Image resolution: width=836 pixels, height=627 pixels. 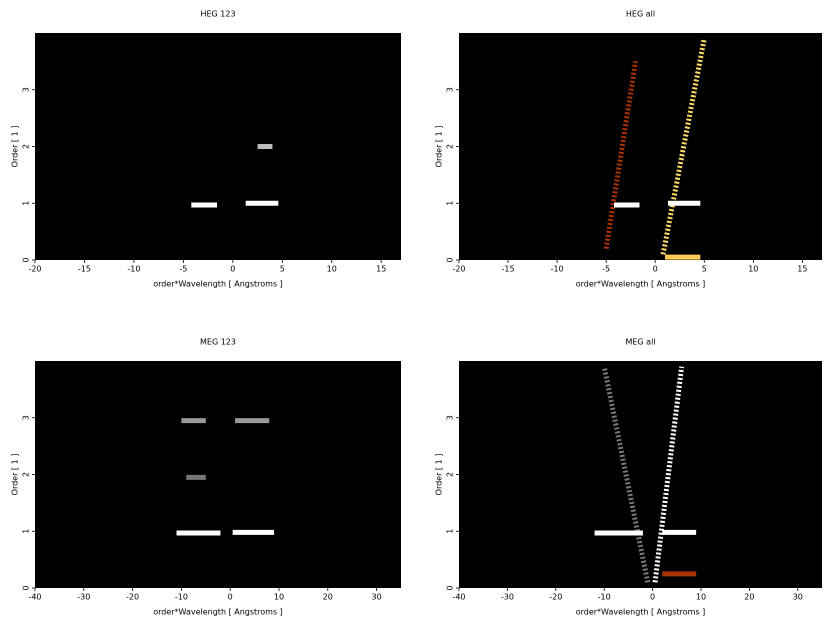 What do you see at coordinates (640, 14) in the screenshot?
I see `panel-title: HEG all` at bounding box center [640, 14].